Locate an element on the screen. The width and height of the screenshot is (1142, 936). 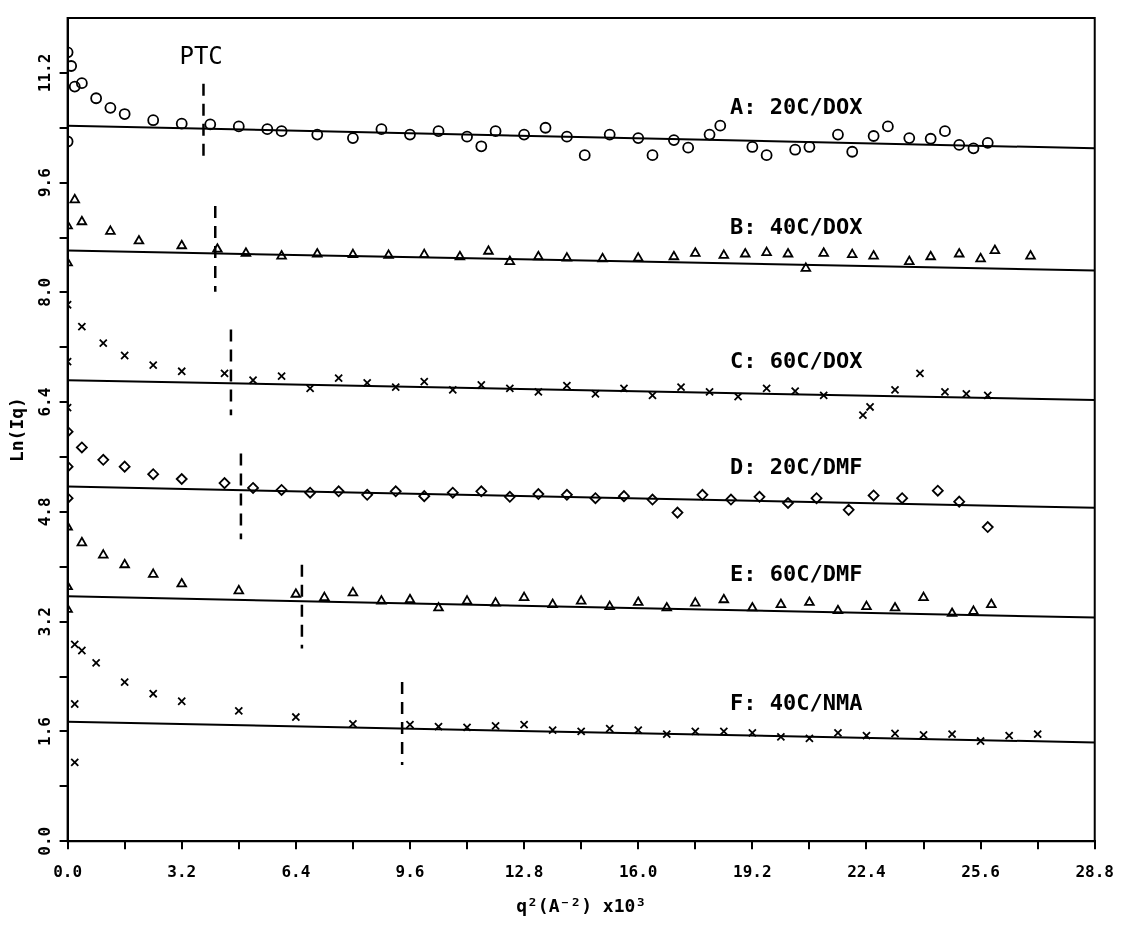
x-tick-label: 16.0 is located at coordinates (638, 871).